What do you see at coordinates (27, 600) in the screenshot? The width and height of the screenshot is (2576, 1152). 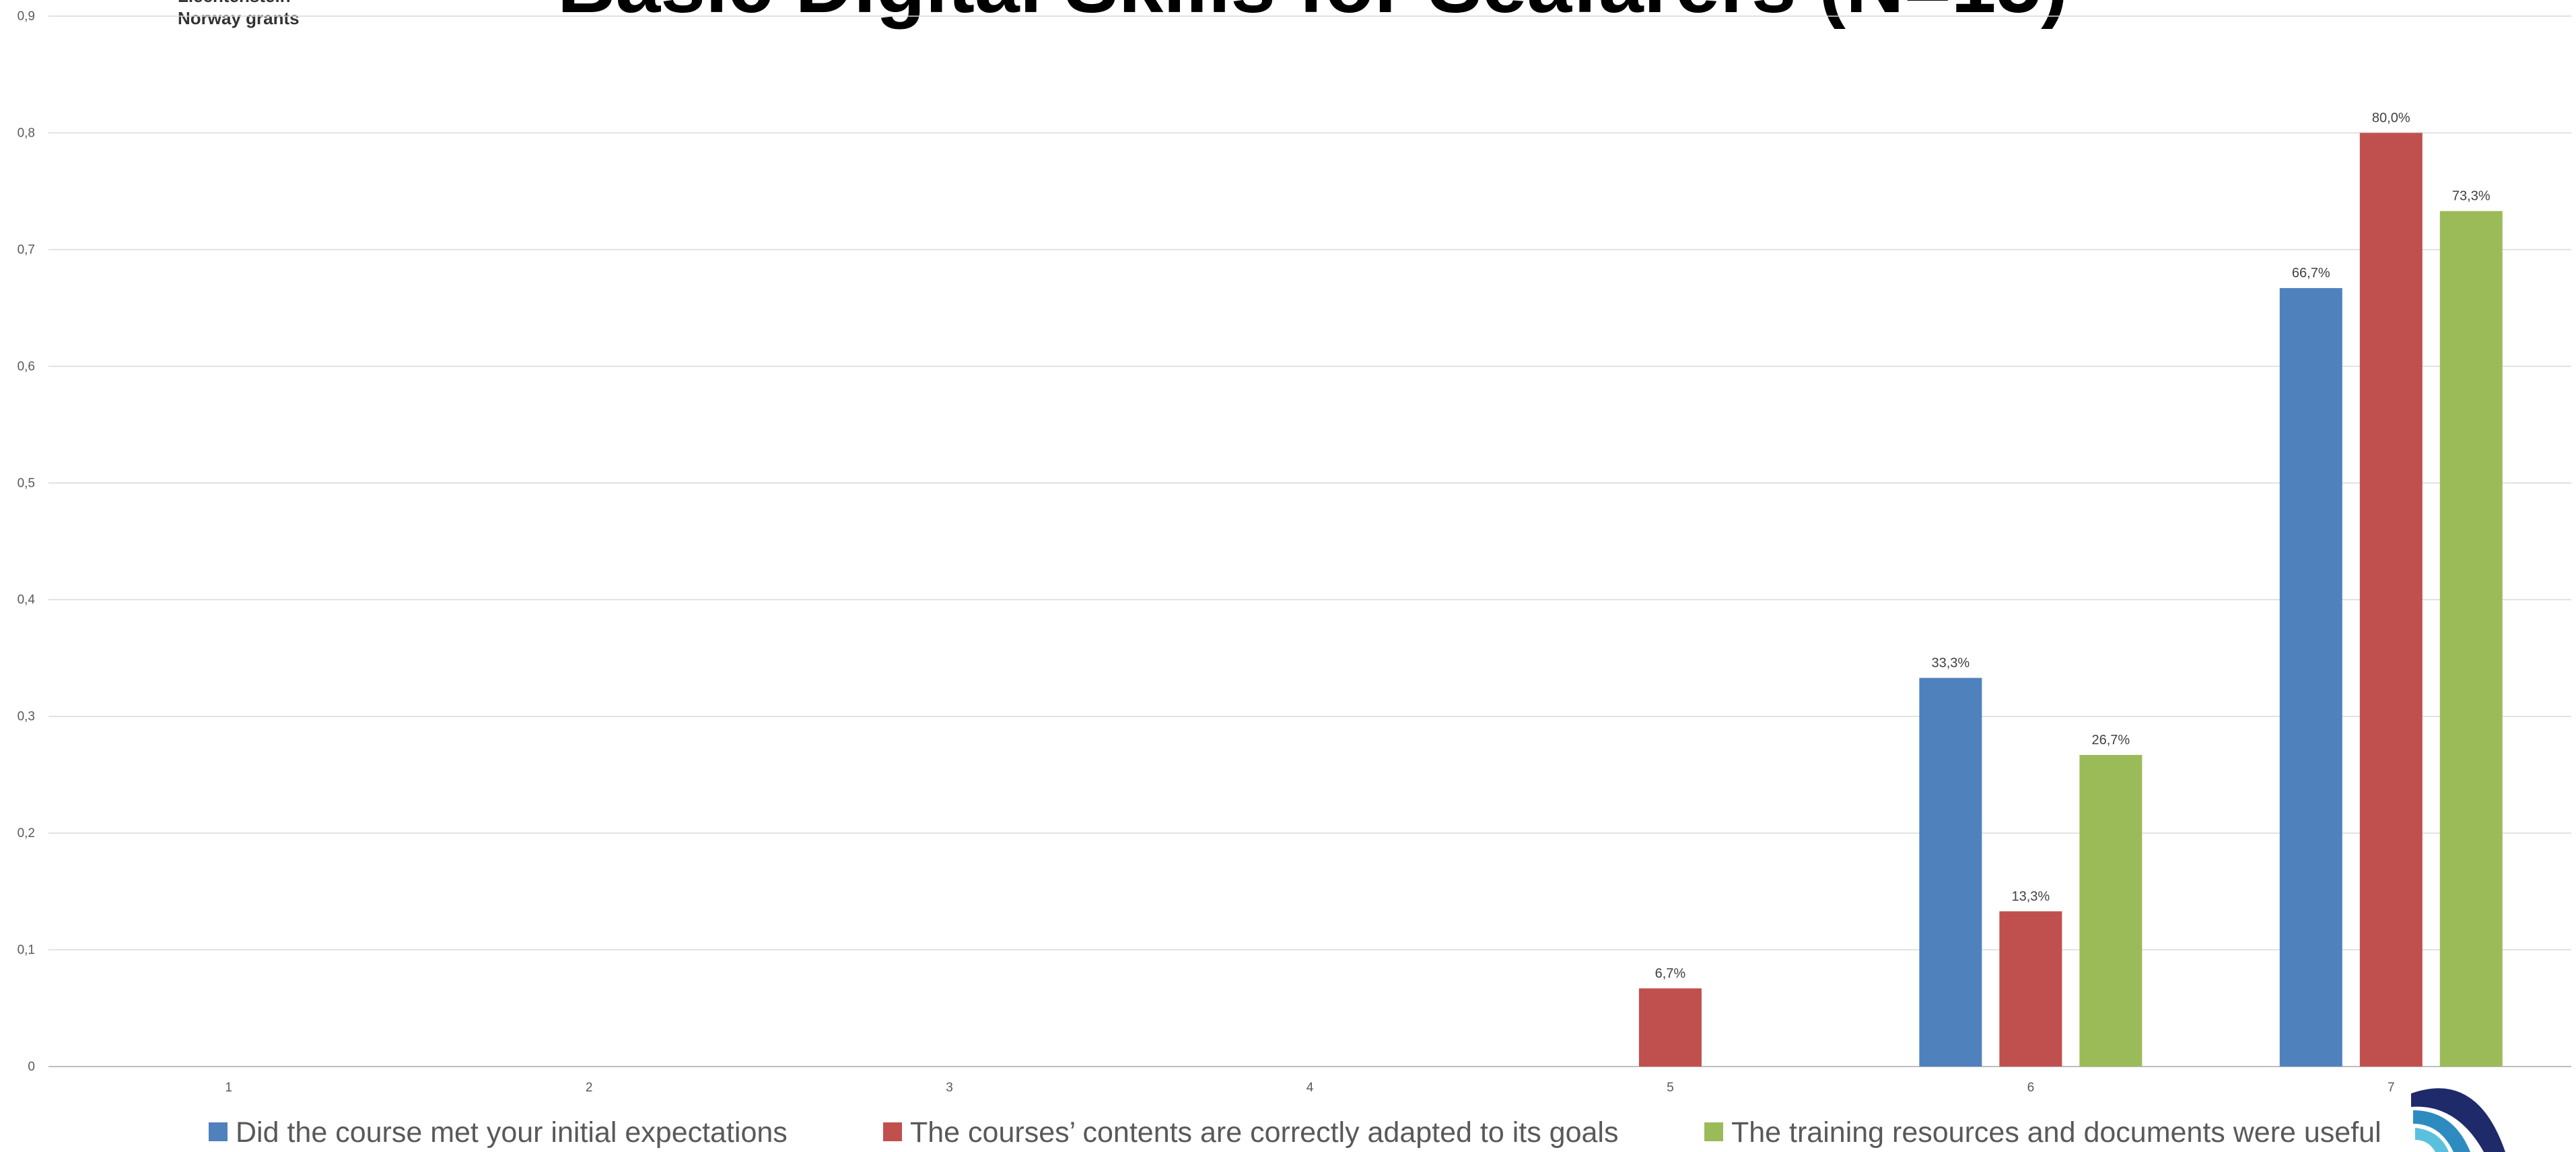 I see `y-tick-label: 0,4` at bounding box center [27, 600].